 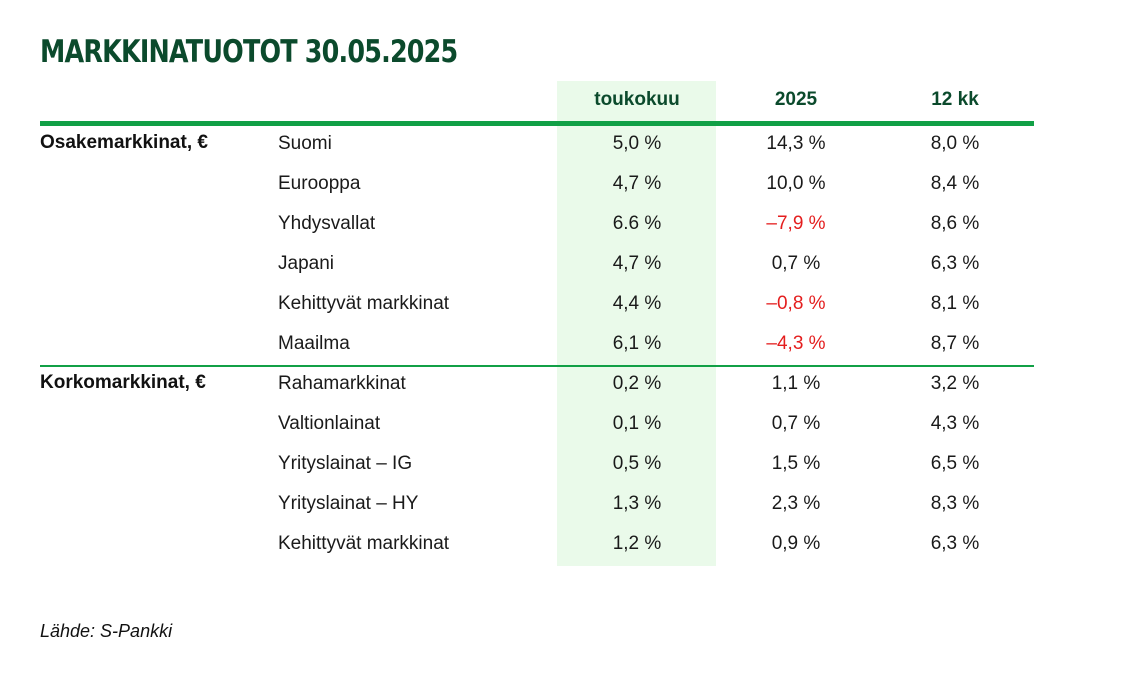 What do you see at coordinates (955, 423) in the screenshot?
I see `value-cell: 4,3 %` at bounding box center [955, 423].